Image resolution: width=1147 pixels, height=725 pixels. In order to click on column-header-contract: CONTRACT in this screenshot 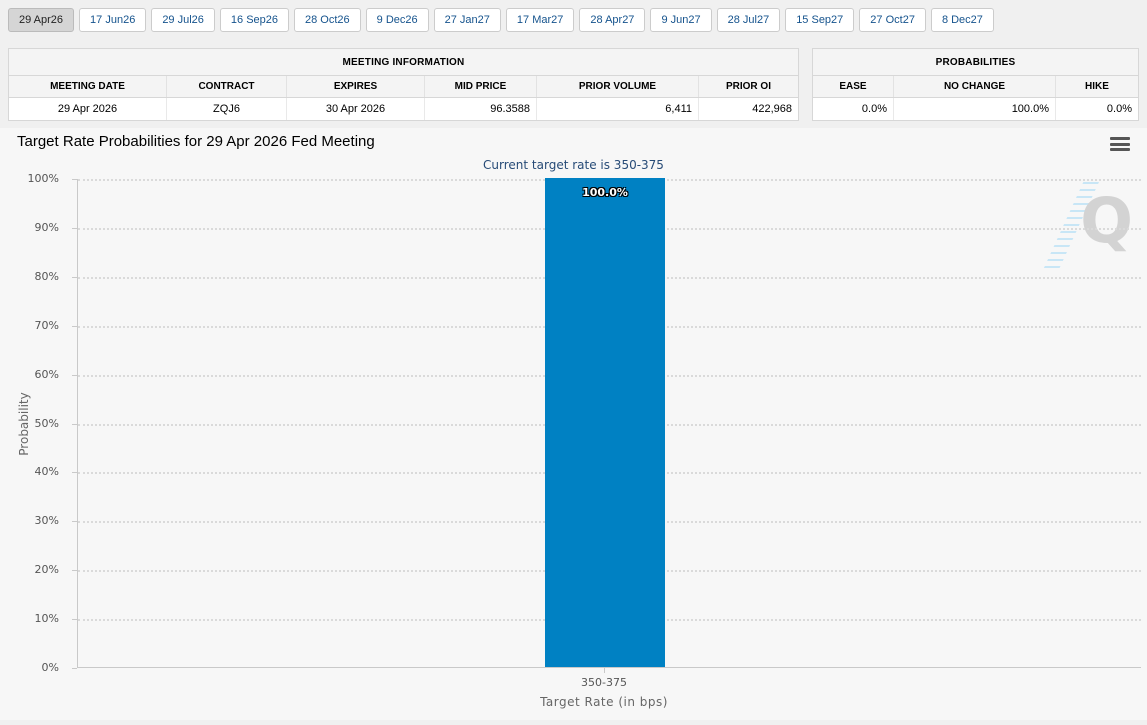, I will do `click(227, 86)`.